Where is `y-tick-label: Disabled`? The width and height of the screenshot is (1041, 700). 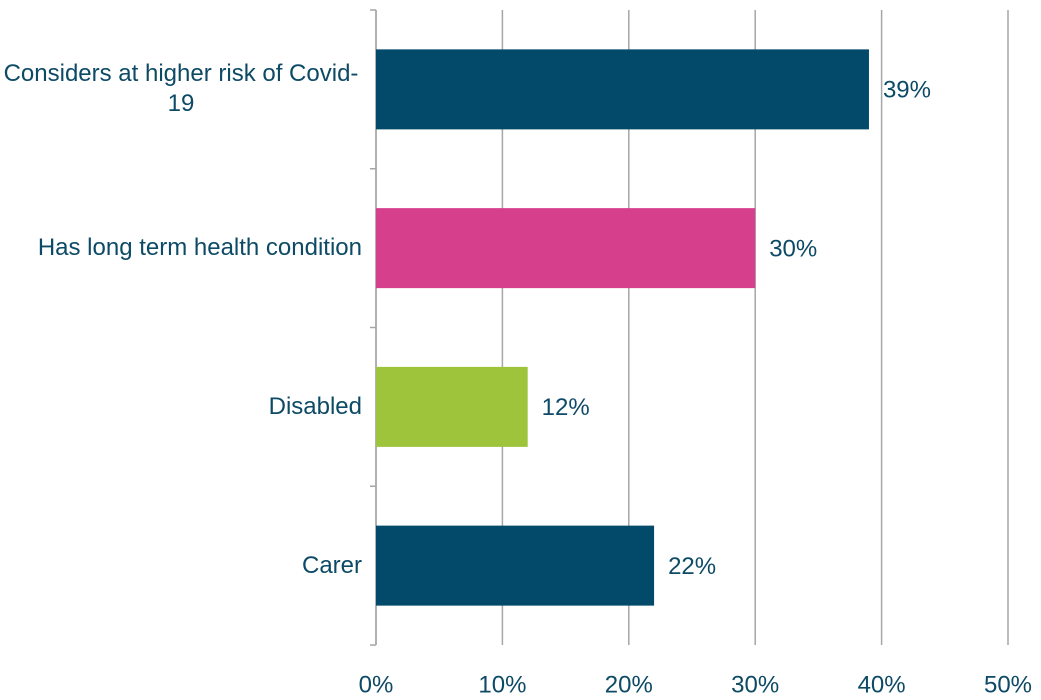 y-tick-label: Disabled is located at coordinates (315, 406).